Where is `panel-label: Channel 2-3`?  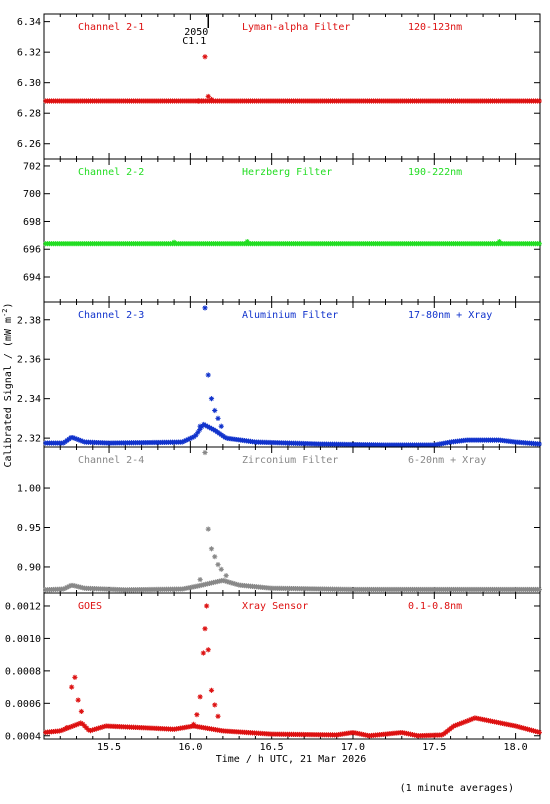 panel-label: Channel 2-3 is located at coordinates (111, 315).